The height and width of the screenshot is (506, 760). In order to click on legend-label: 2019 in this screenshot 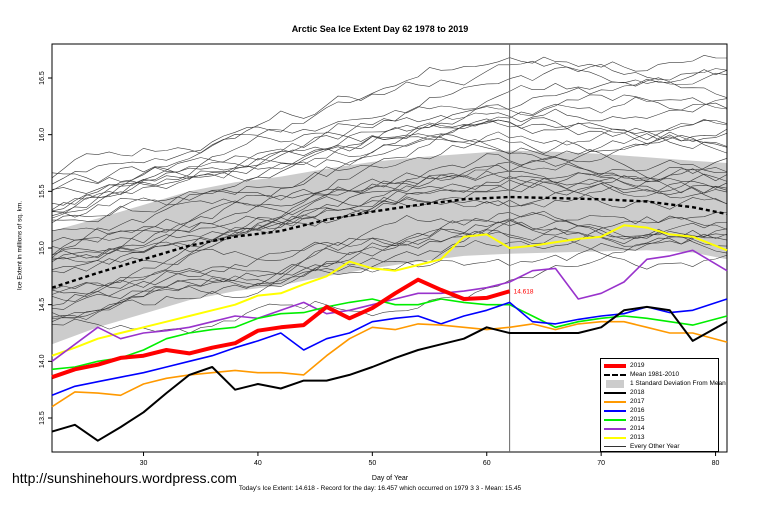, I will do `click(637, 365)`.